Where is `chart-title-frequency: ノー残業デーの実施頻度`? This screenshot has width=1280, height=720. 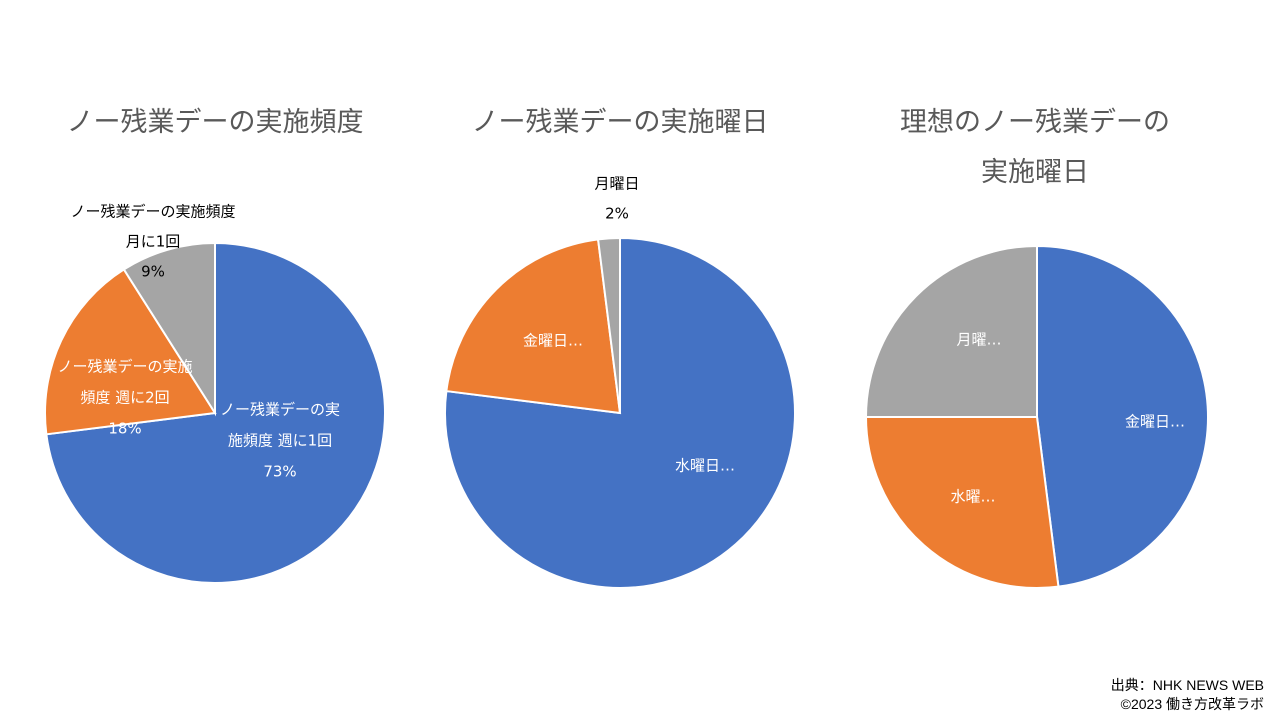
chart-title-frequency: ノー残業デーの実施頻度 is located at coordinates (215, 122).